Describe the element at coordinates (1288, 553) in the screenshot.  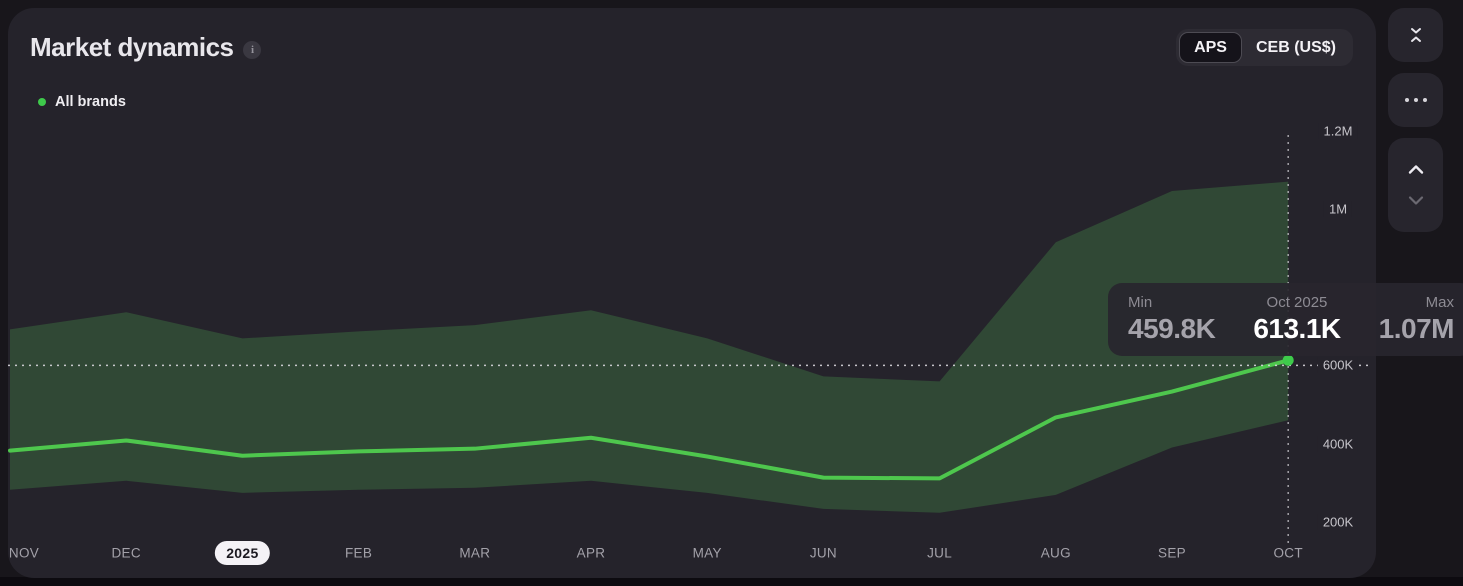
I see `x-axis-label-oct: OCT` at that location.